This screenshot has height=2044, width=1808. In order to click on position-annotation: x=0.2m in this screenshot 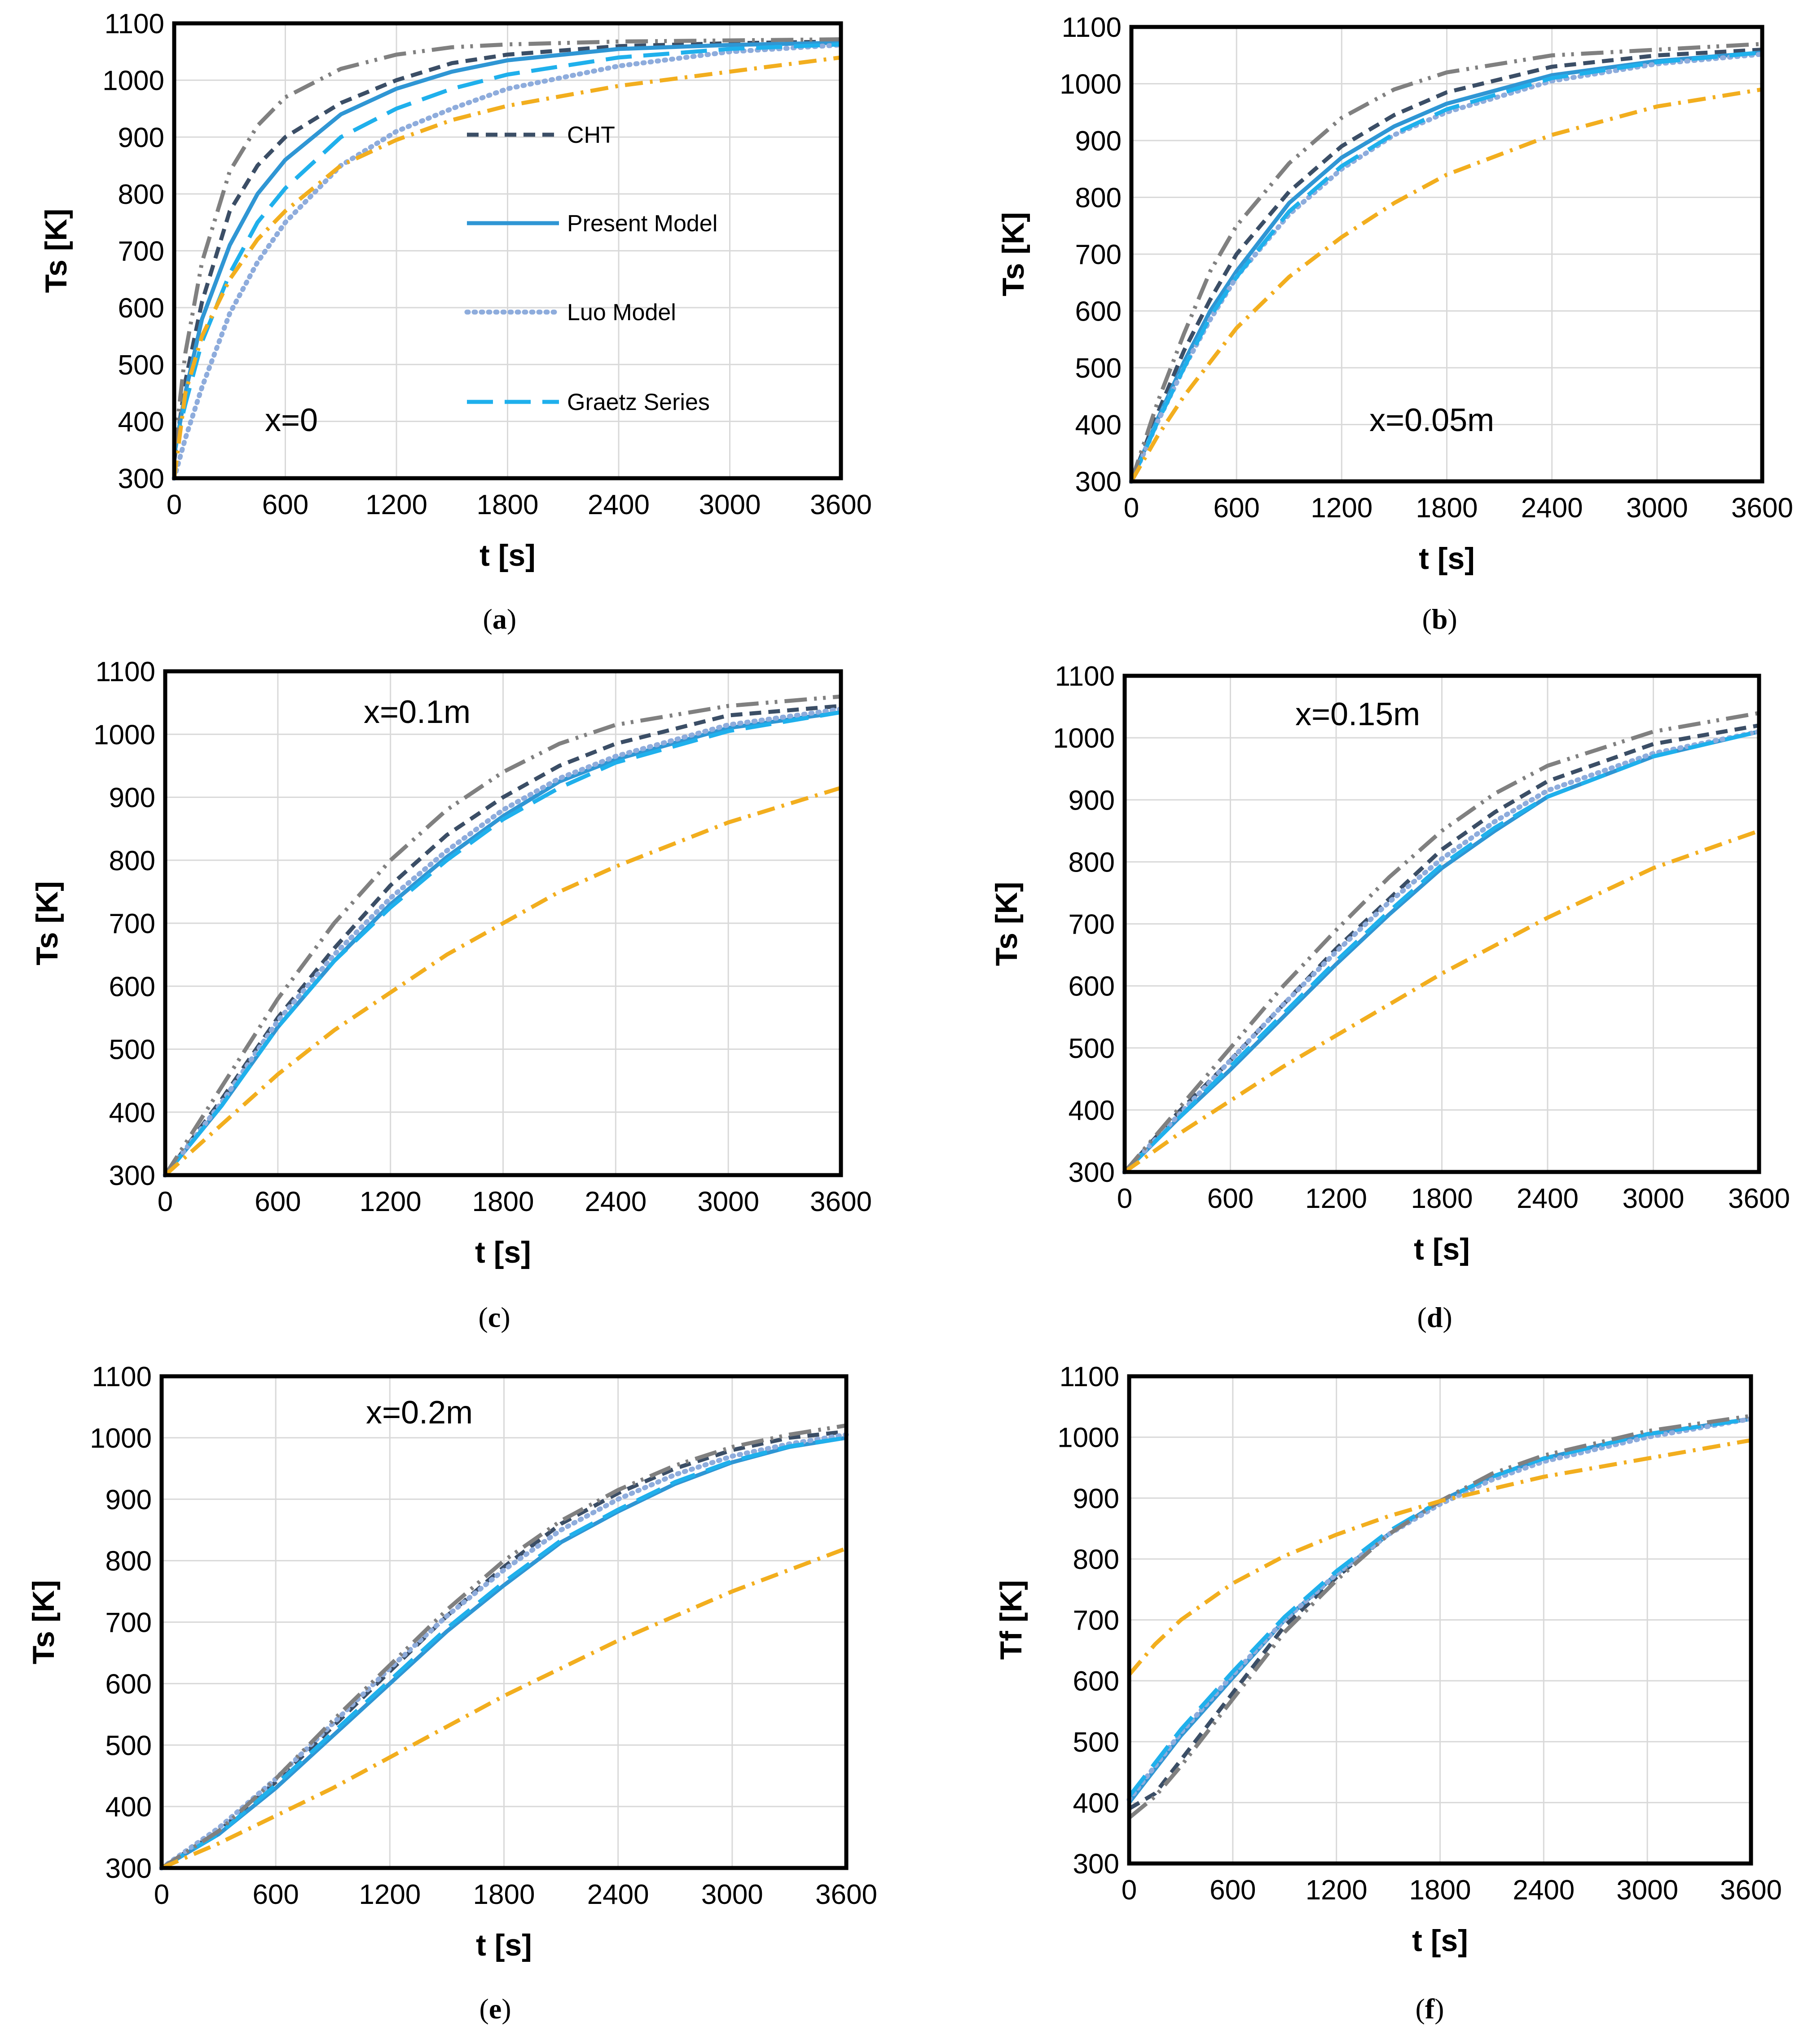, I will do `click(420, 1413)`.